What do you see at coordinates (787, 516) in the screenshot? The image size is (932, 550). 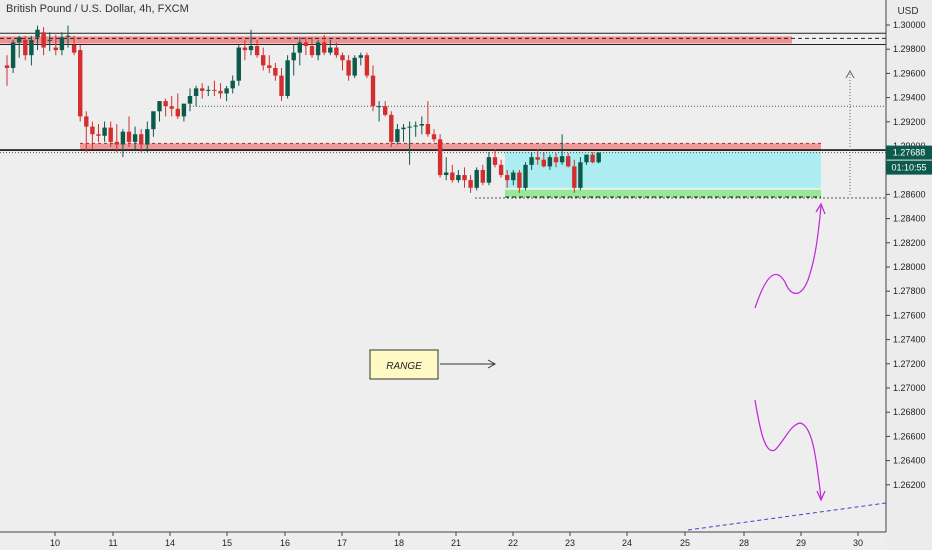 I see `trendline` at bounding box center [787, 516].